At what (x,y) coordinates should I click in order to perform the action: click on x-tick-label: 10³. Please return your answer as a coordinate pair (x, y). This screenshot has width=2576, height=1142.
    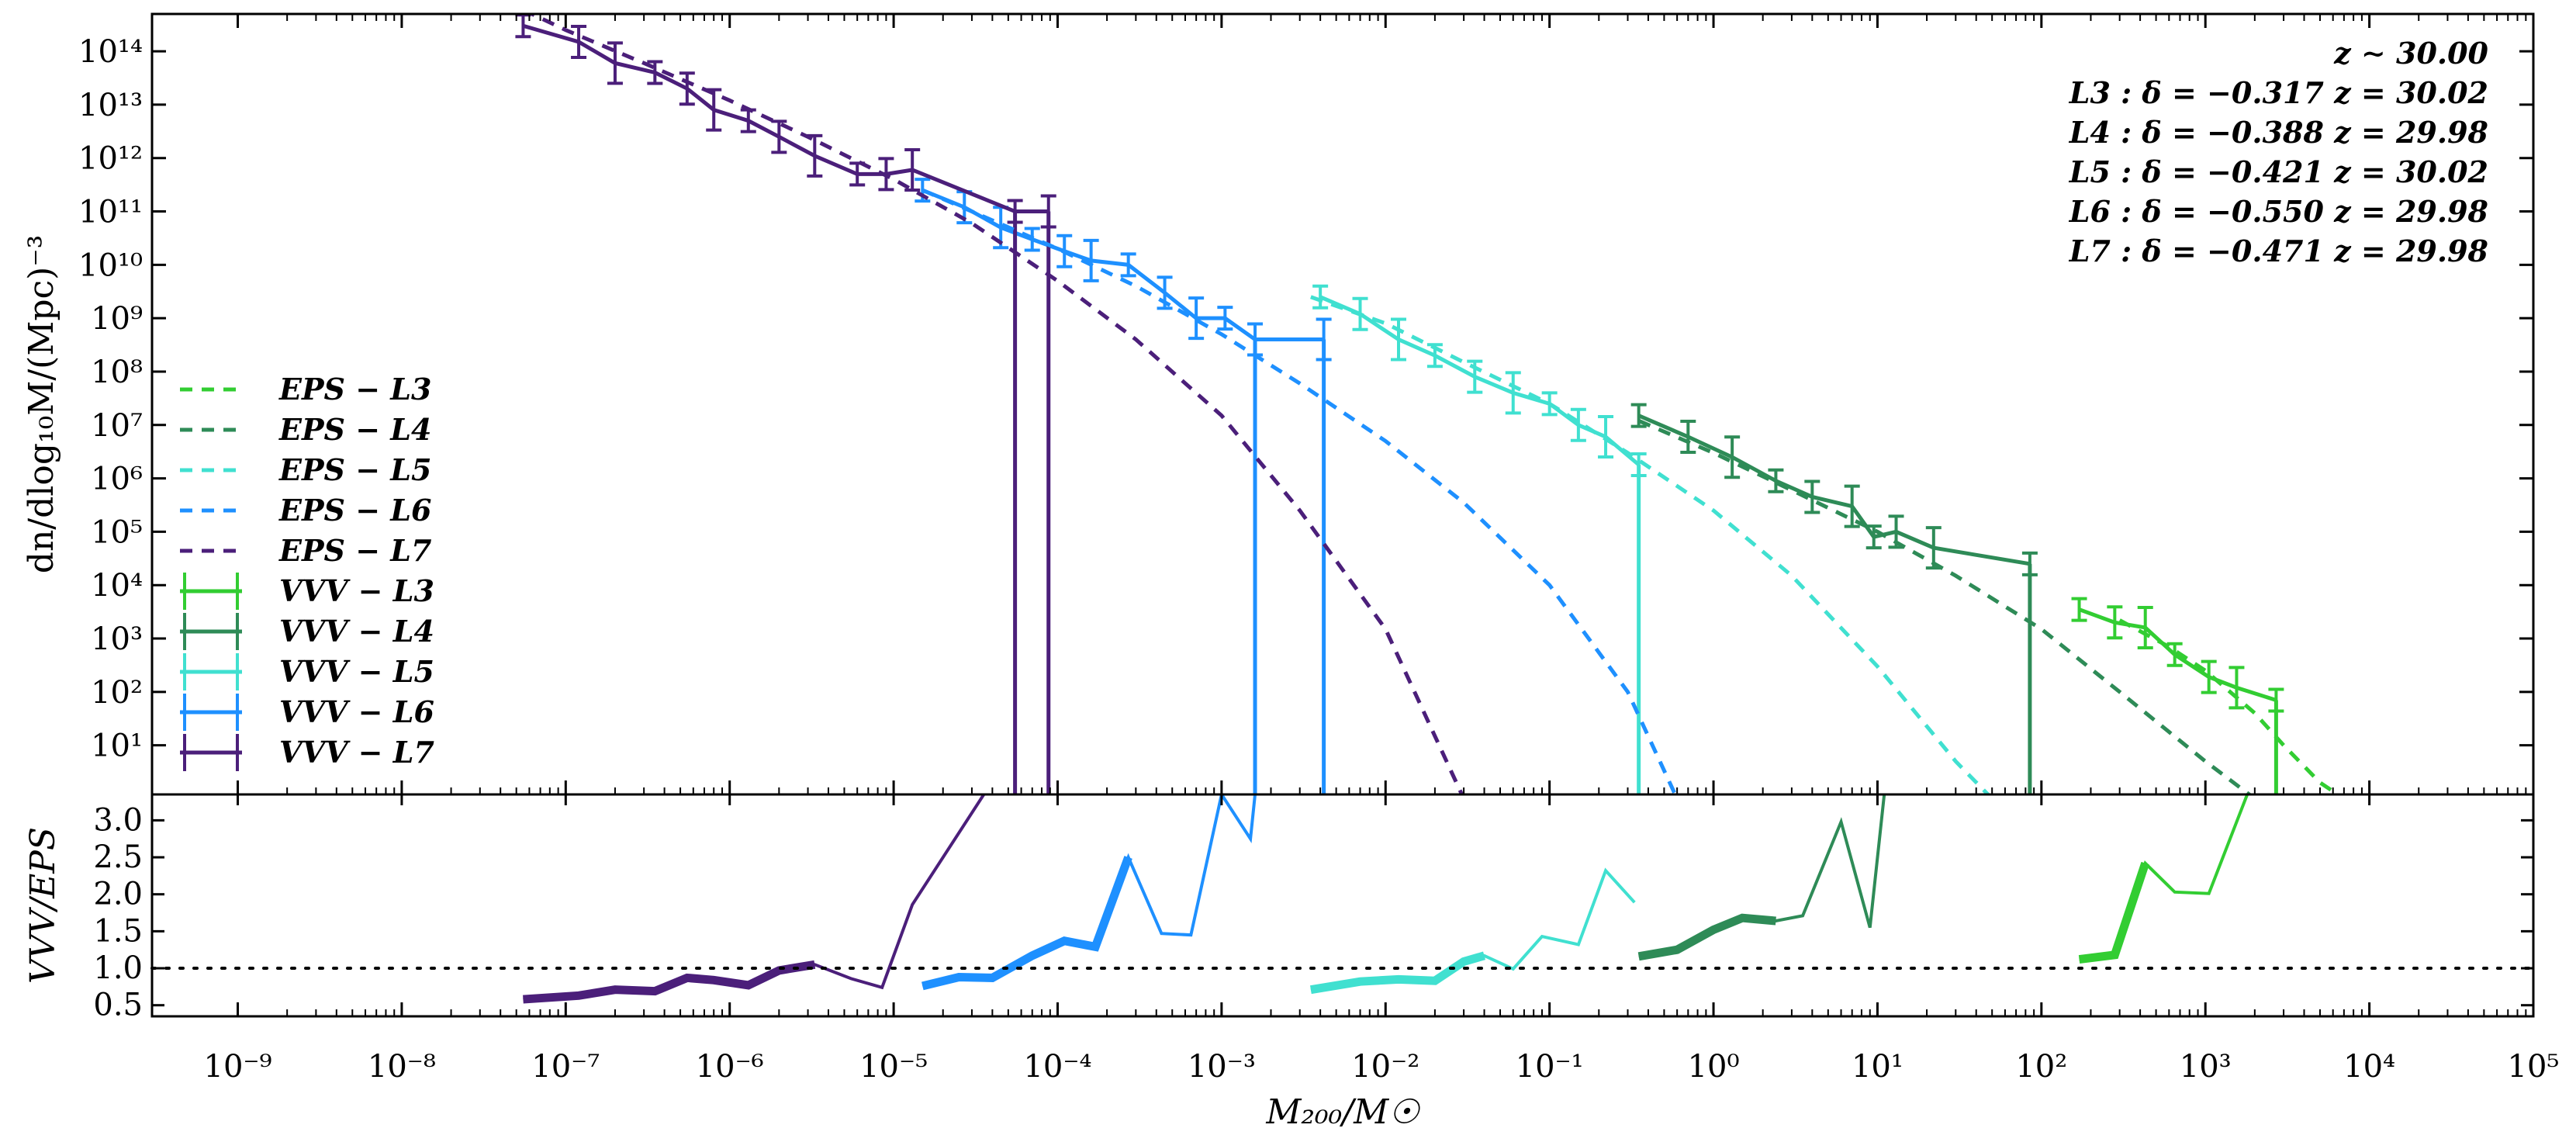
    Looking at the image, I should click on (2206, 1067).